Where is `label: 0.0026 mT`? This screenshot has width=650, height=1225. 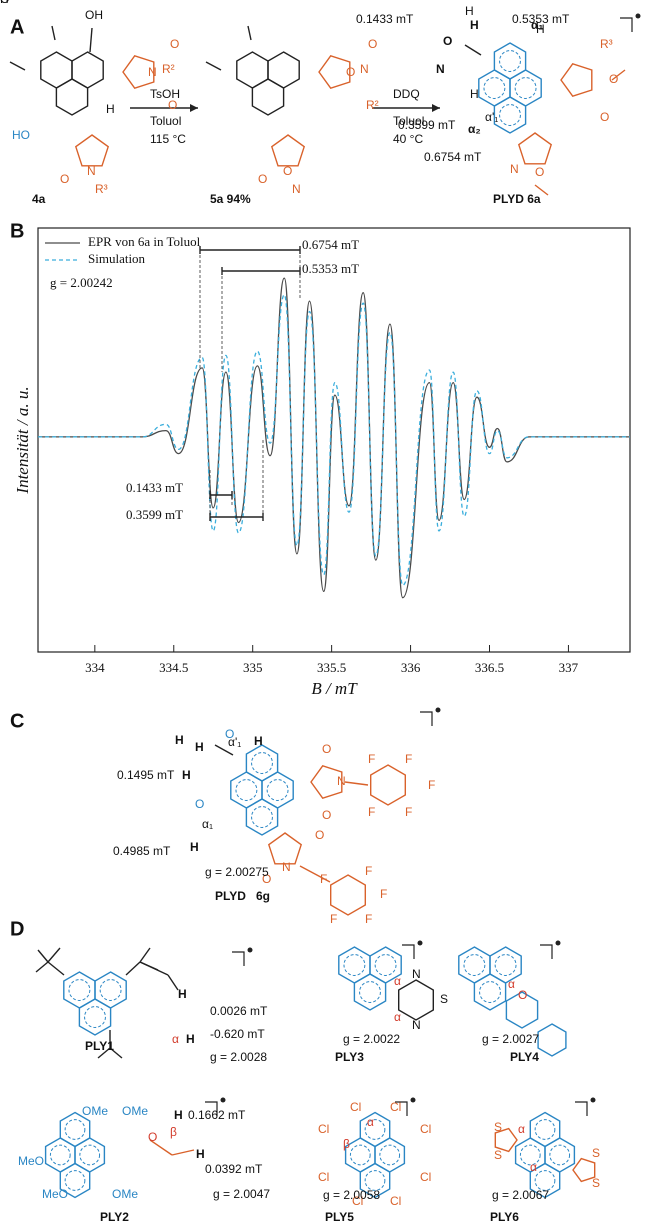
label: 0.0026 mT is located at coordinates (239, 1011).